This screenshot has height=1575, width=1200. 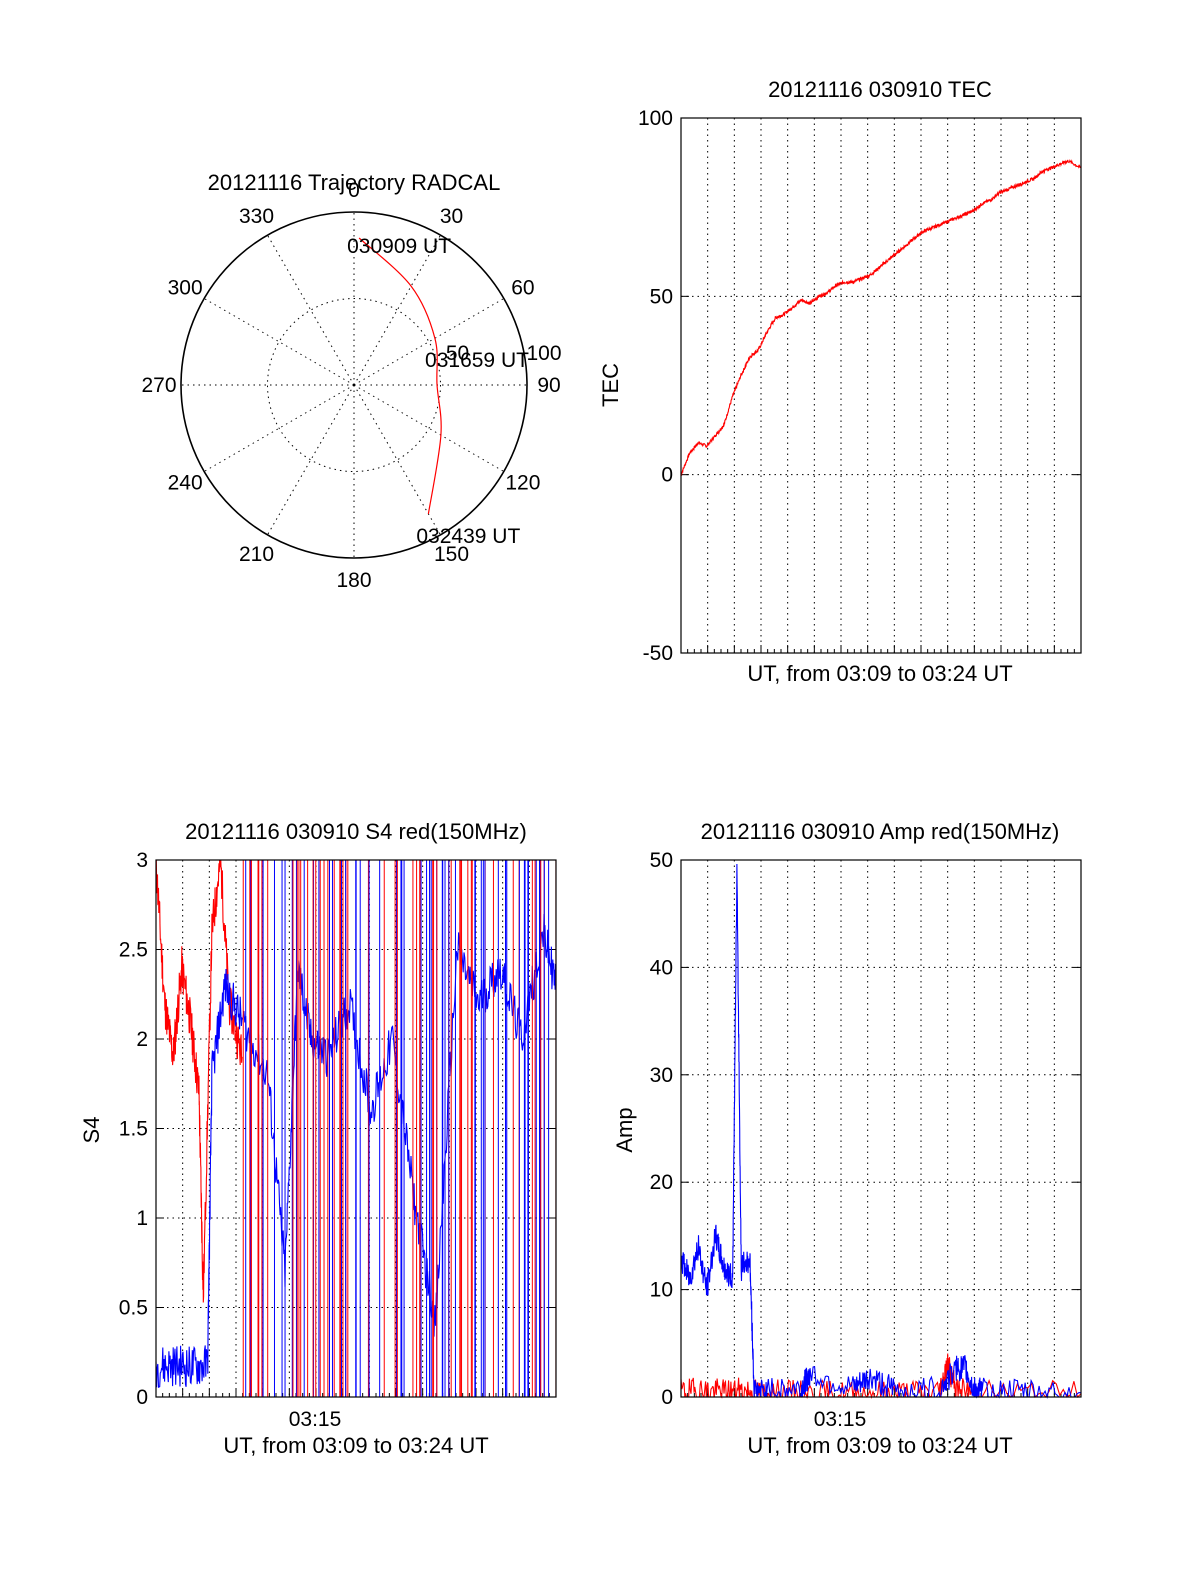 I want to click on tec-x-axis-label: UT, from 03:09 to 03:24 UT, so click(x=879, y=673).